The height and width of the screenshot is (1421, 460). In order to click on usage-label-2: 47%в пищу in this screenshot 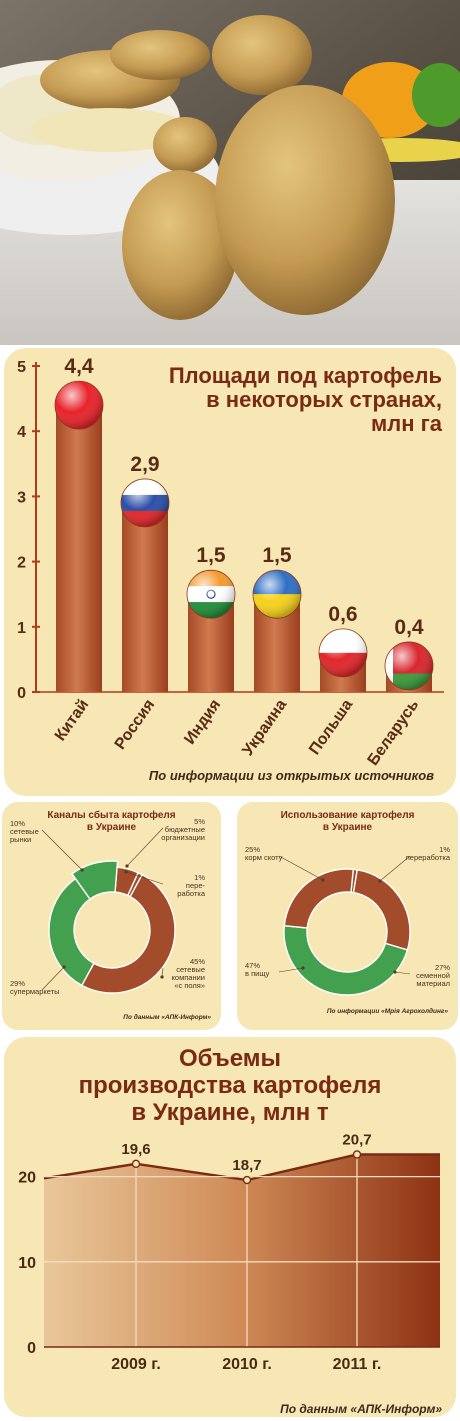, I will do `click(275, 969)`.